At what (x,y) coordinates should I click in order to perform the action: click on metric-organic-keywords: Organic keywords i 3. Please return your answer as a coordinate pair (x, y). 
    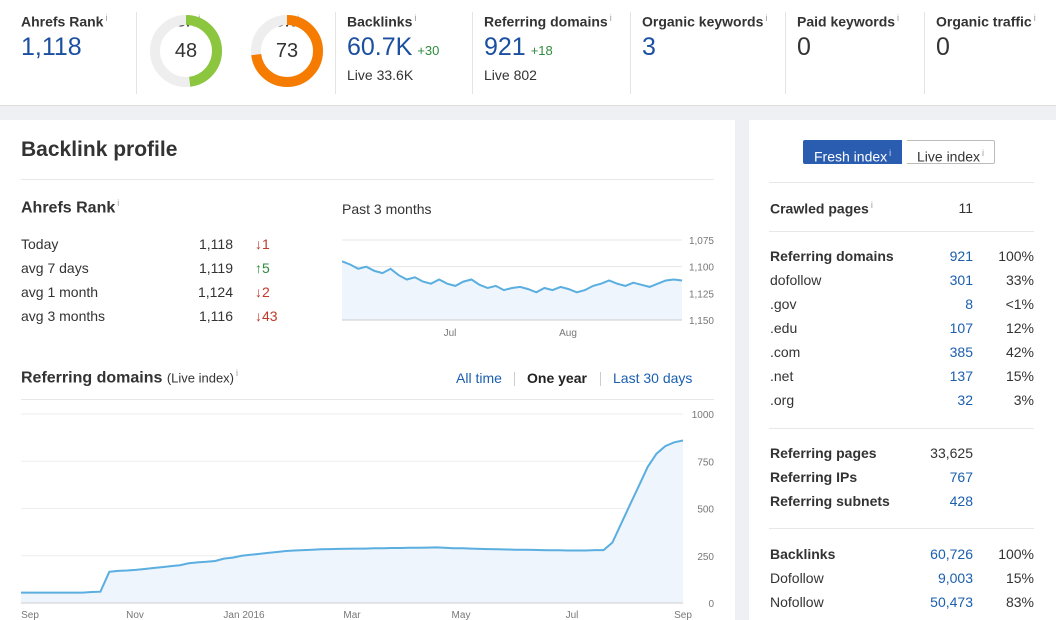
    Looking at the image, I should click on (704, 63).